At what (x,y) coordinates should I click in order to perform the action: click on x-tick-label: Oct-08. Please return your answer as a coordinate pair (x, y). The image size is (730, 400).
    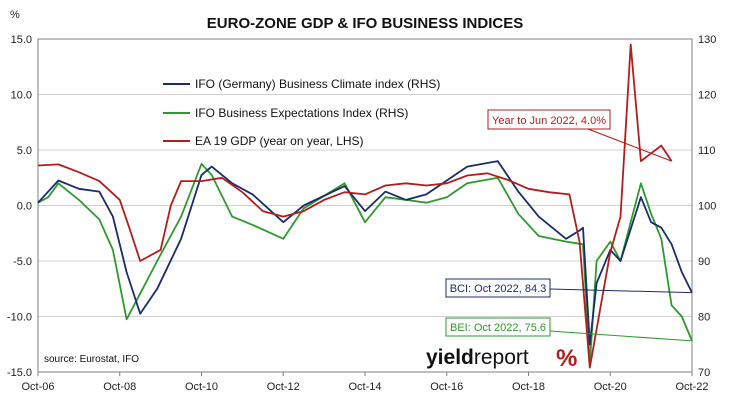
    Looking at the image, I should click on (119, 387).